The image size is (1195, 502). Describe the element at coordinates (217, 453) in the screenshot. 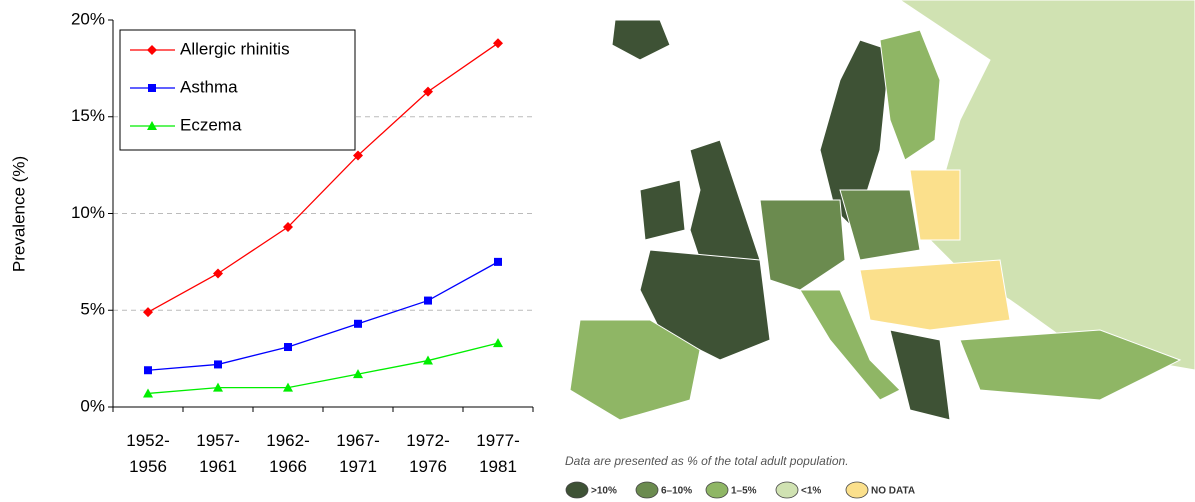

I see `x-tick-label: 1957-1961` at that location.